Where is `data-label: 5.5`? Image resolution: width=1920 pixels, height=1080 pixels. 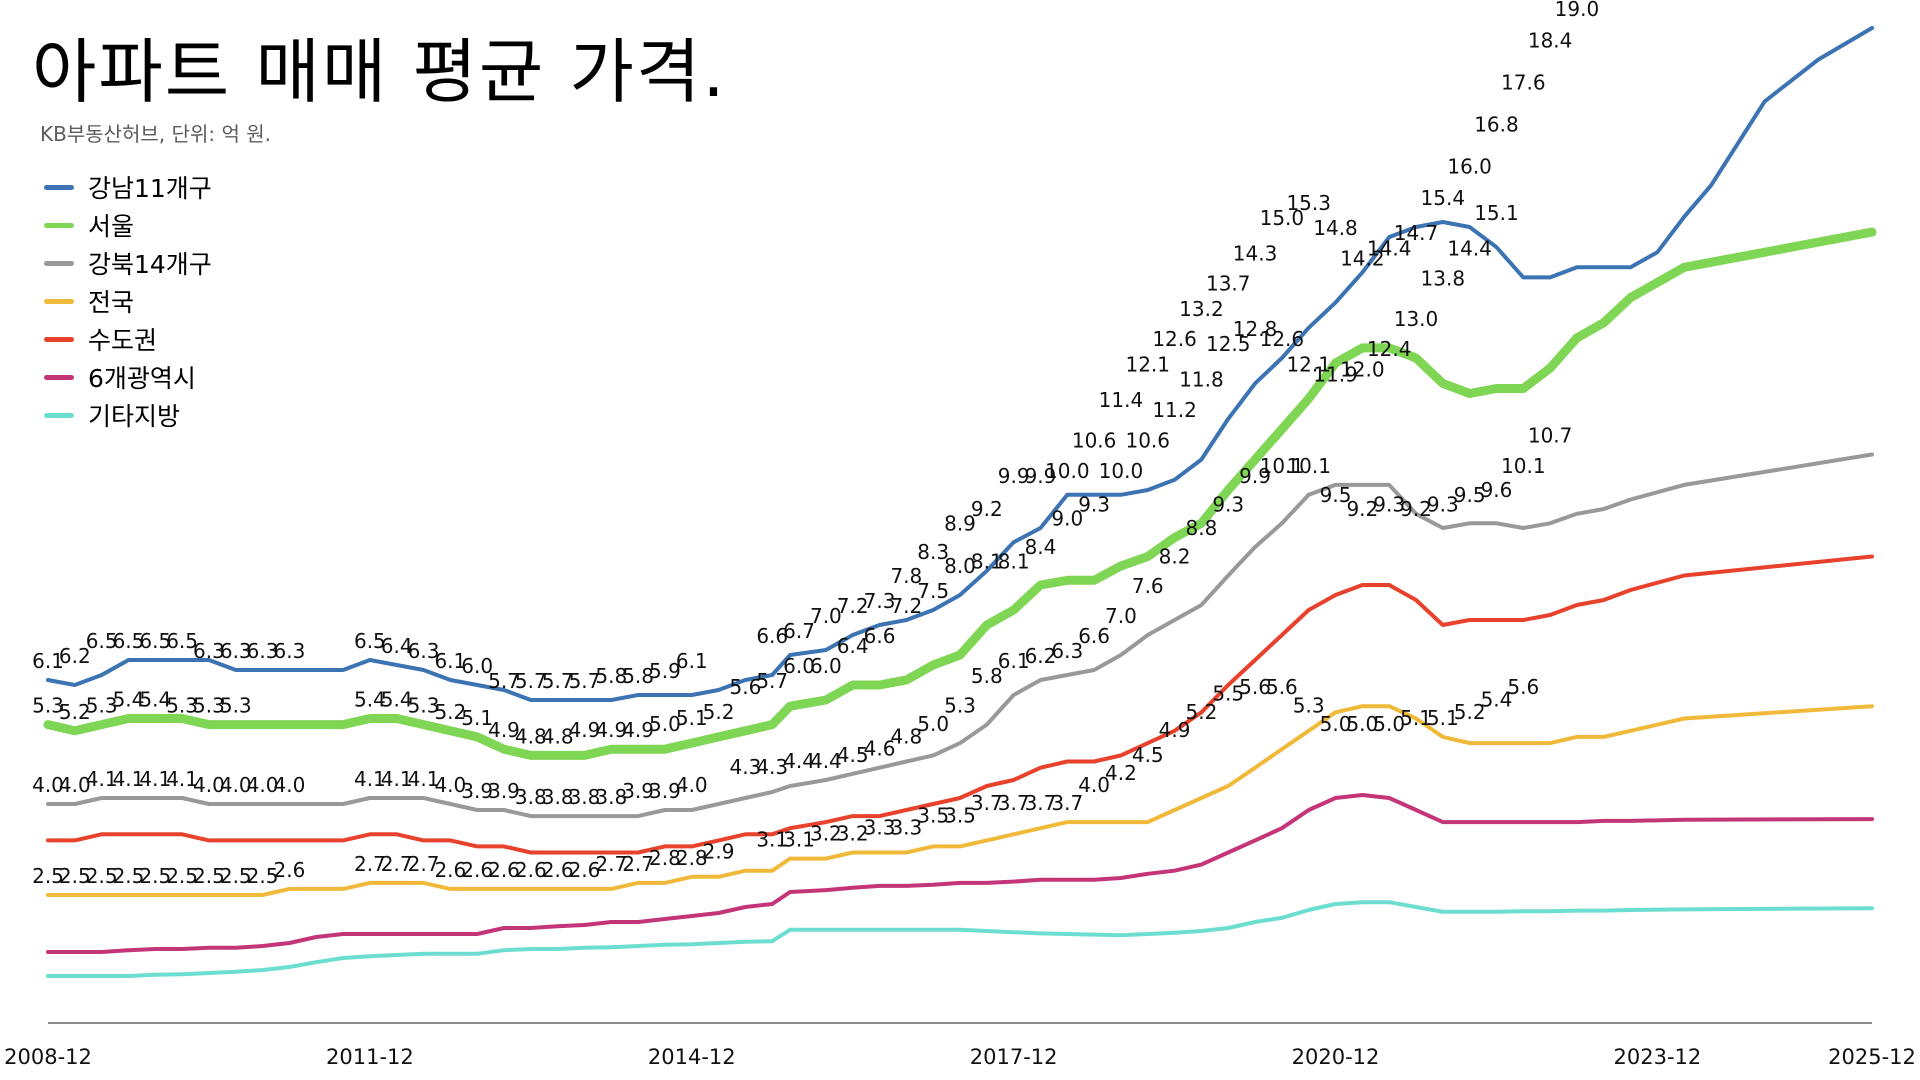
data-label: 5.5 is located at coordinates (1228, 693).